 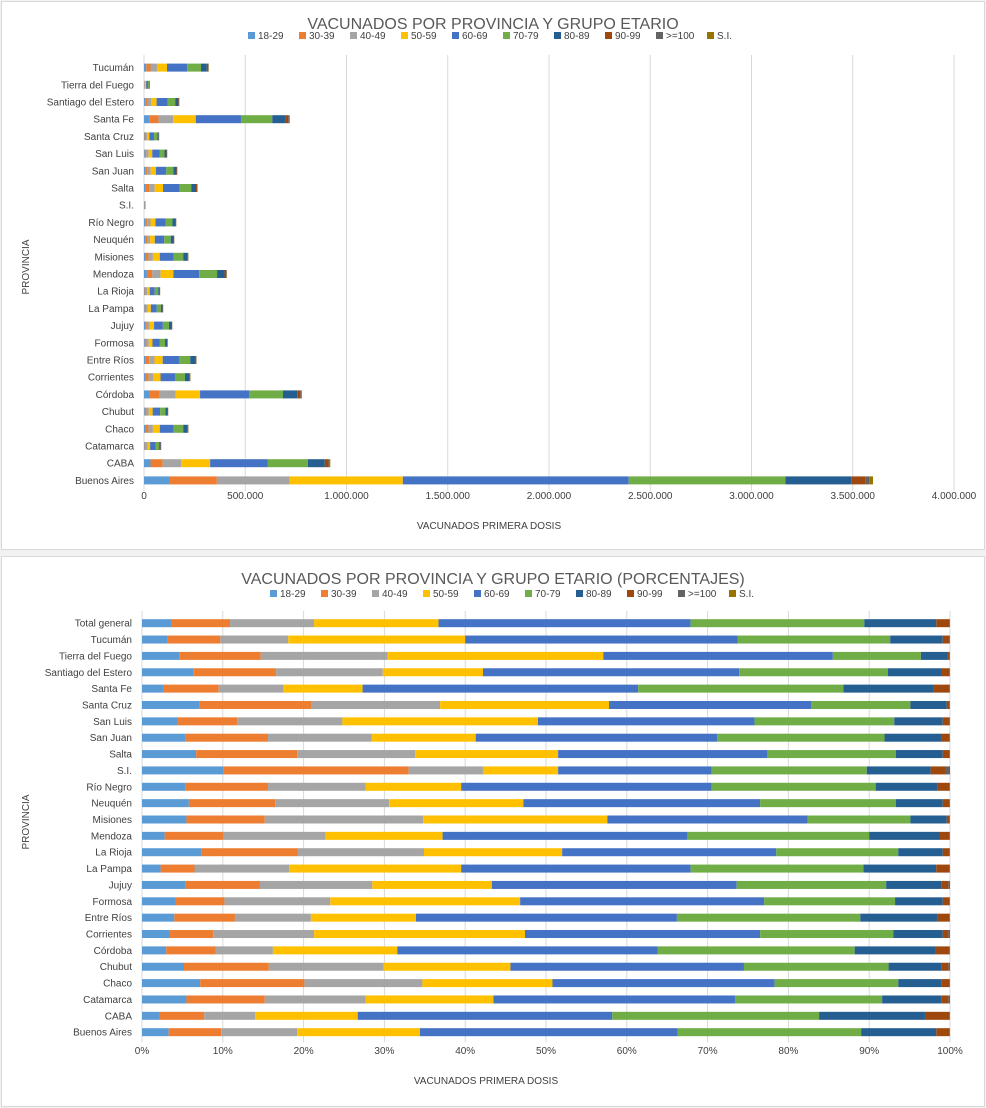 I want to click on y-tick-label-san-juan: San Juan, so click(x=113, y=171).